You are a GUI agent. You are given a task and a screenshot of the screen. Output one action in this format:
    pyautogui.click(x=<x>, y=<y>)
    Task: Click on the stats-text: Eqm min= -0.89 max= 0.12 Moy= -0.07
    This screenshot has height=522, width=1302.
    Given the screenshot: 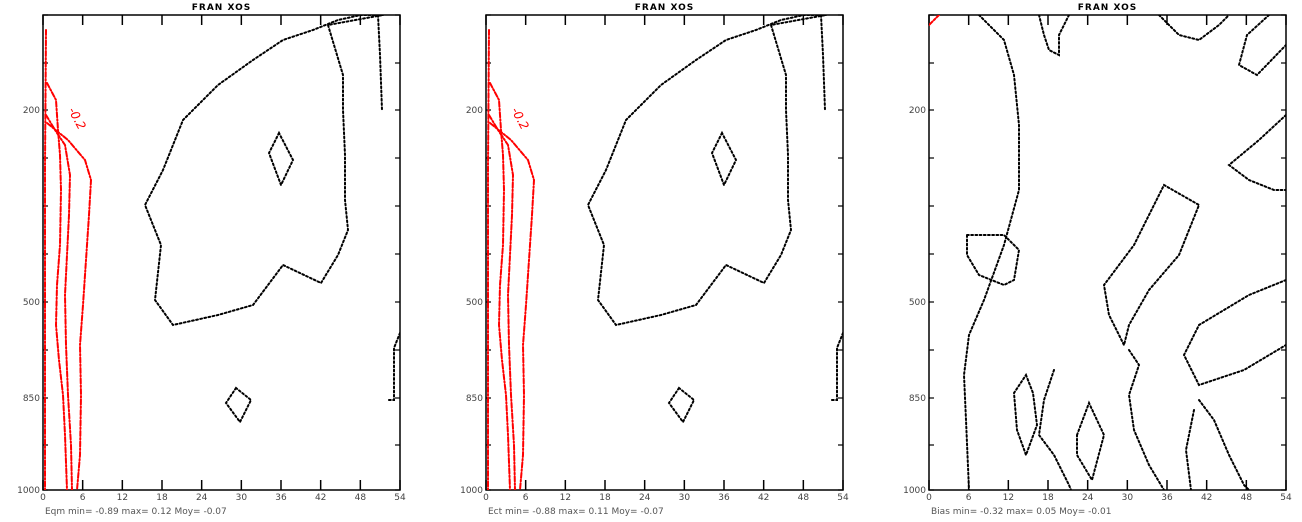 What is the action you would take?
    pyautogui.click(x=136, y=512)
    